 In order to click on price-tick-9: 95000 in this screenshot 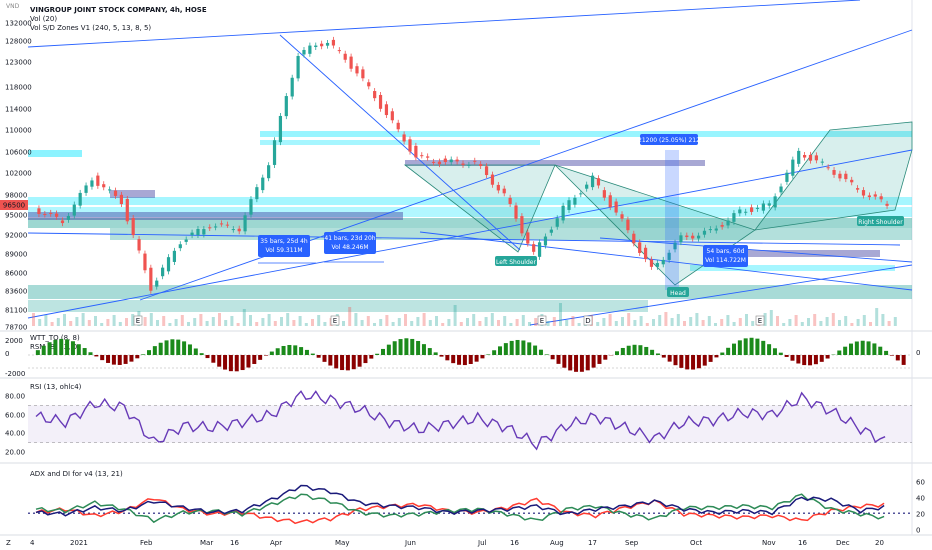, I will do `click(16, 216)`.